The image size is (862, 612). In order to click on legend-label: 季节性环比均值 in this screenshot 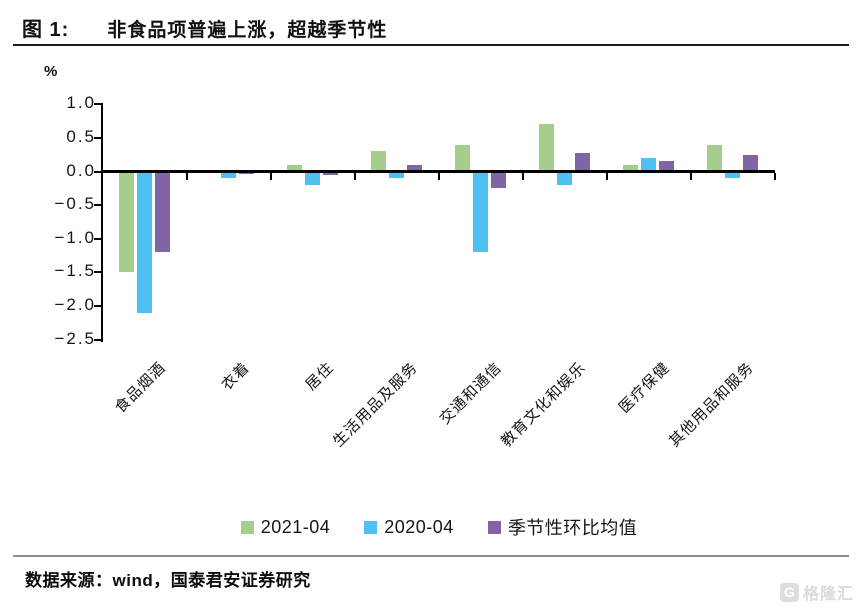, I will do `click(572, 528)`.